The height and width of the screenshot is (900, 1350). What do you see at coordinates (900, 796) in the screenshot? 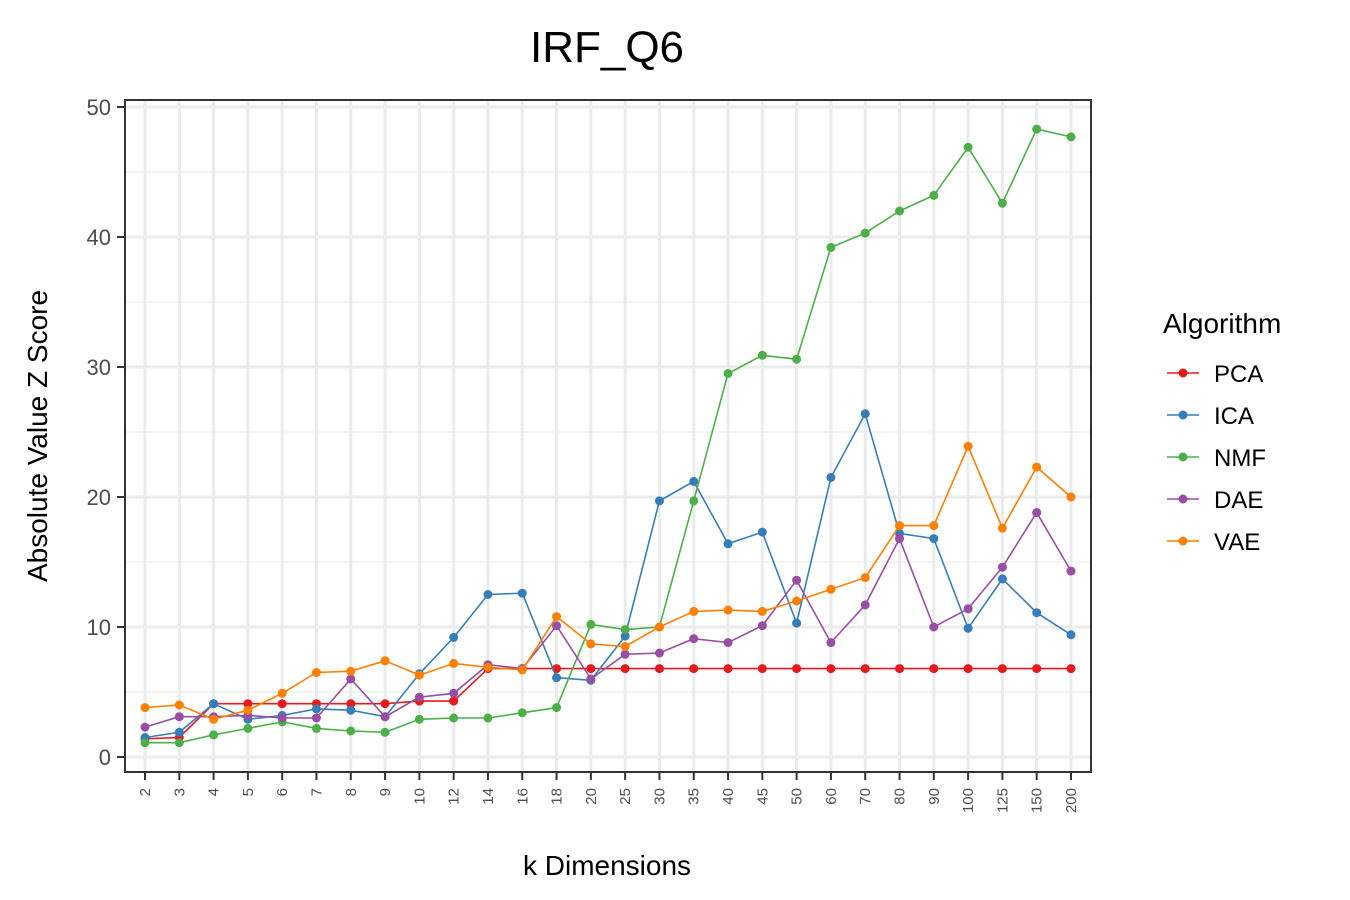
I see `x-tick-label: 80` at bounding box center [900, 796].